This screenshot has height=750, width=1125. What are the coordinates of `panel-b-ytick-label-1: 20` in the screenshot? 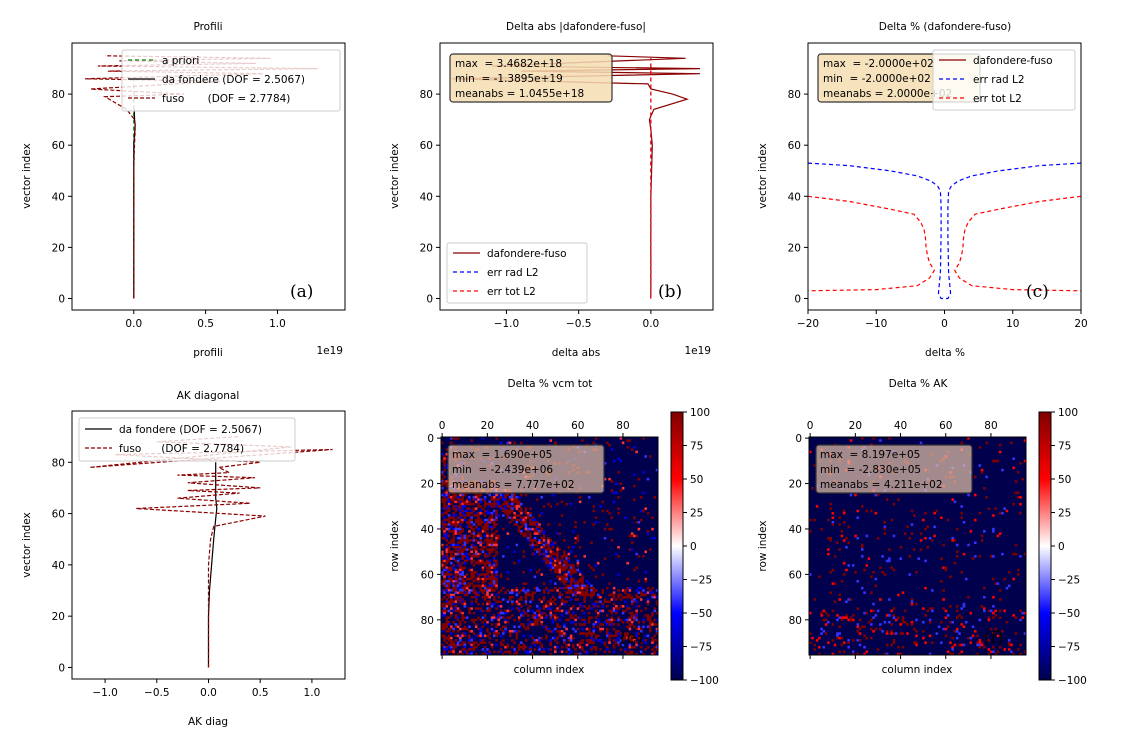 It's located at (426, 248).